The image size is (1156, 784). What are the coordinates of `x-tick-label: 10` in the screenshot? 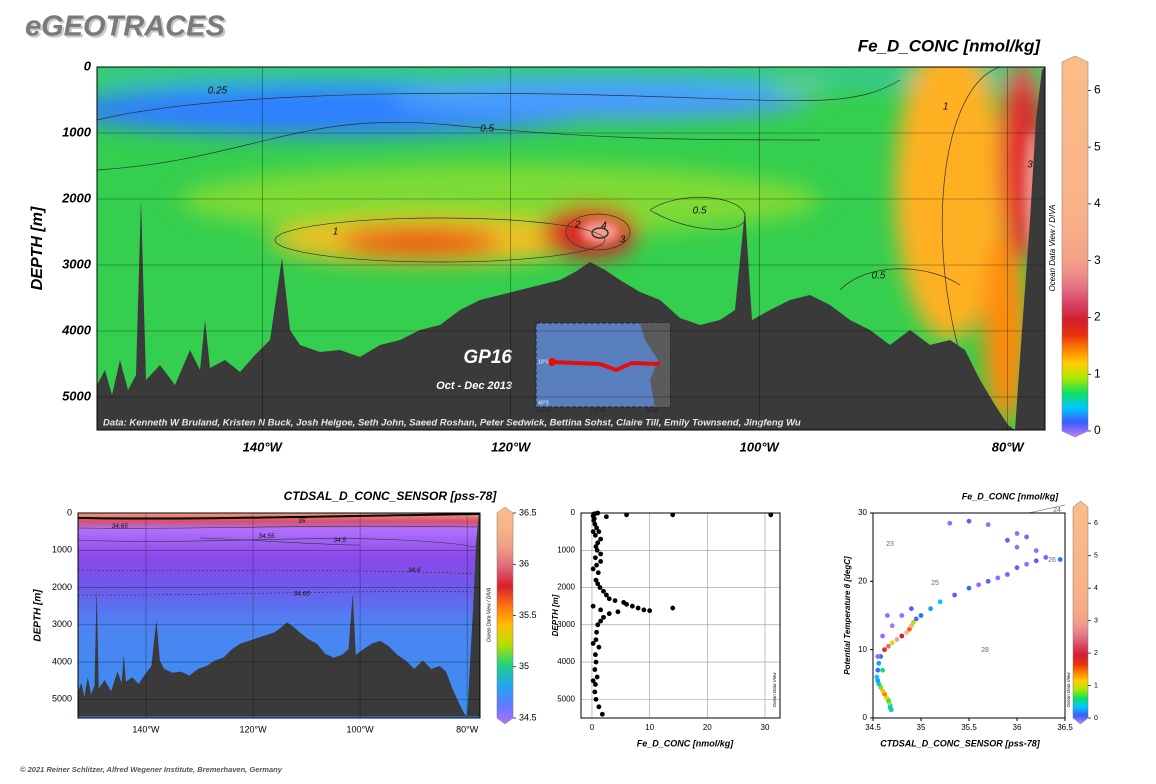 It's located at (649, 727).